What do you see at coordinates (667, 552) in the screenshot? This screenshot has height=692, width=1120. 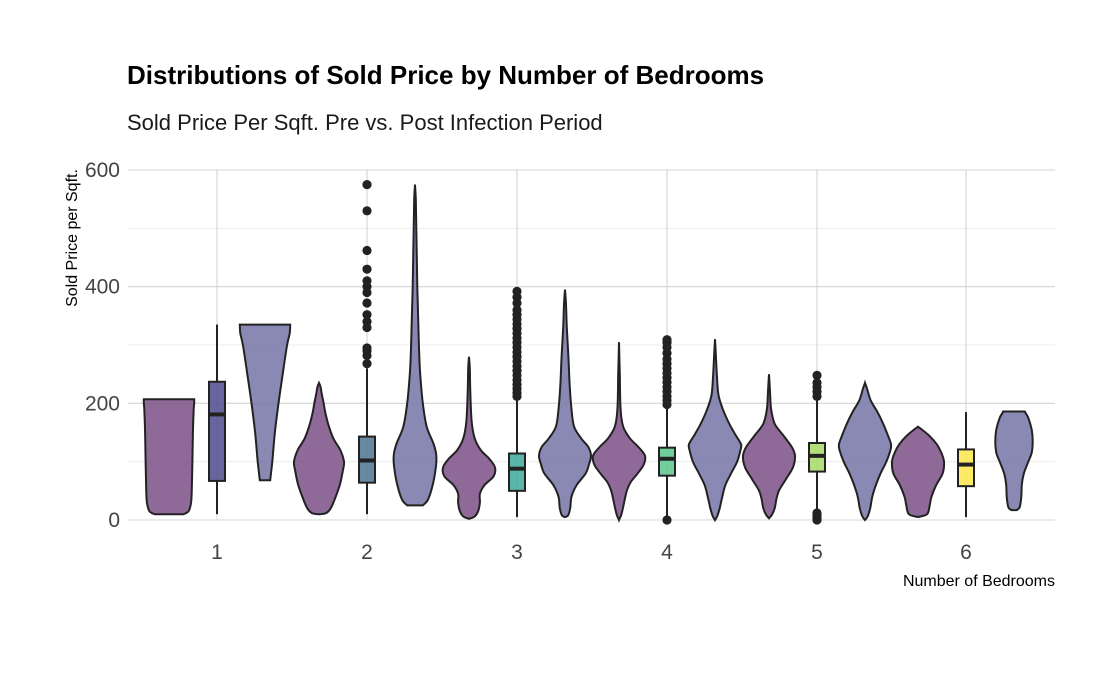 I see `x-tick-label: 4` at bounding box center [667, 552].